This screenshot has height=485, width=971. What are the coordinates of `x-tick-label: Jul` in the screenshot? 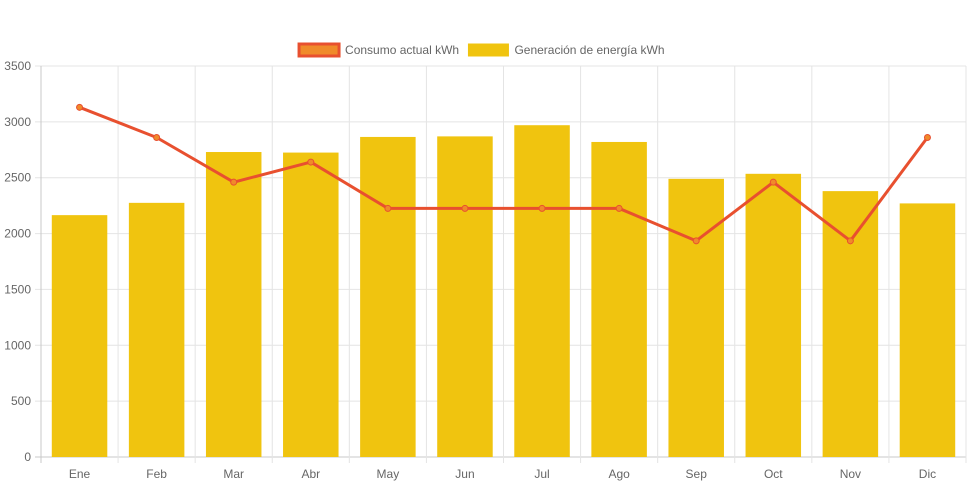 It's located at (541, 474).